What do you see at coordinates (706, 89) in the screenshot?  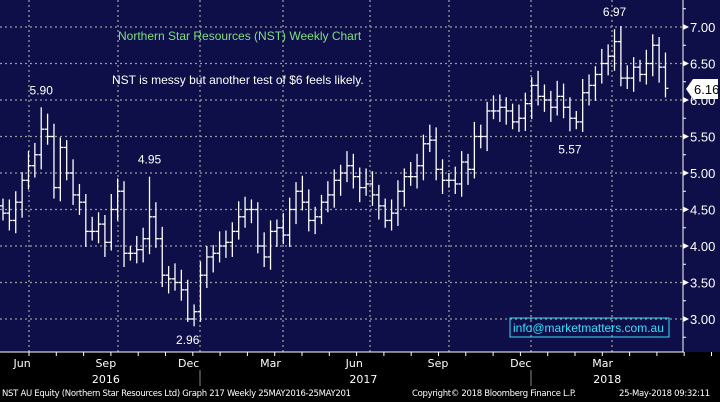 I see `last-price-label: 6.16` at bounding box center [706, 89].